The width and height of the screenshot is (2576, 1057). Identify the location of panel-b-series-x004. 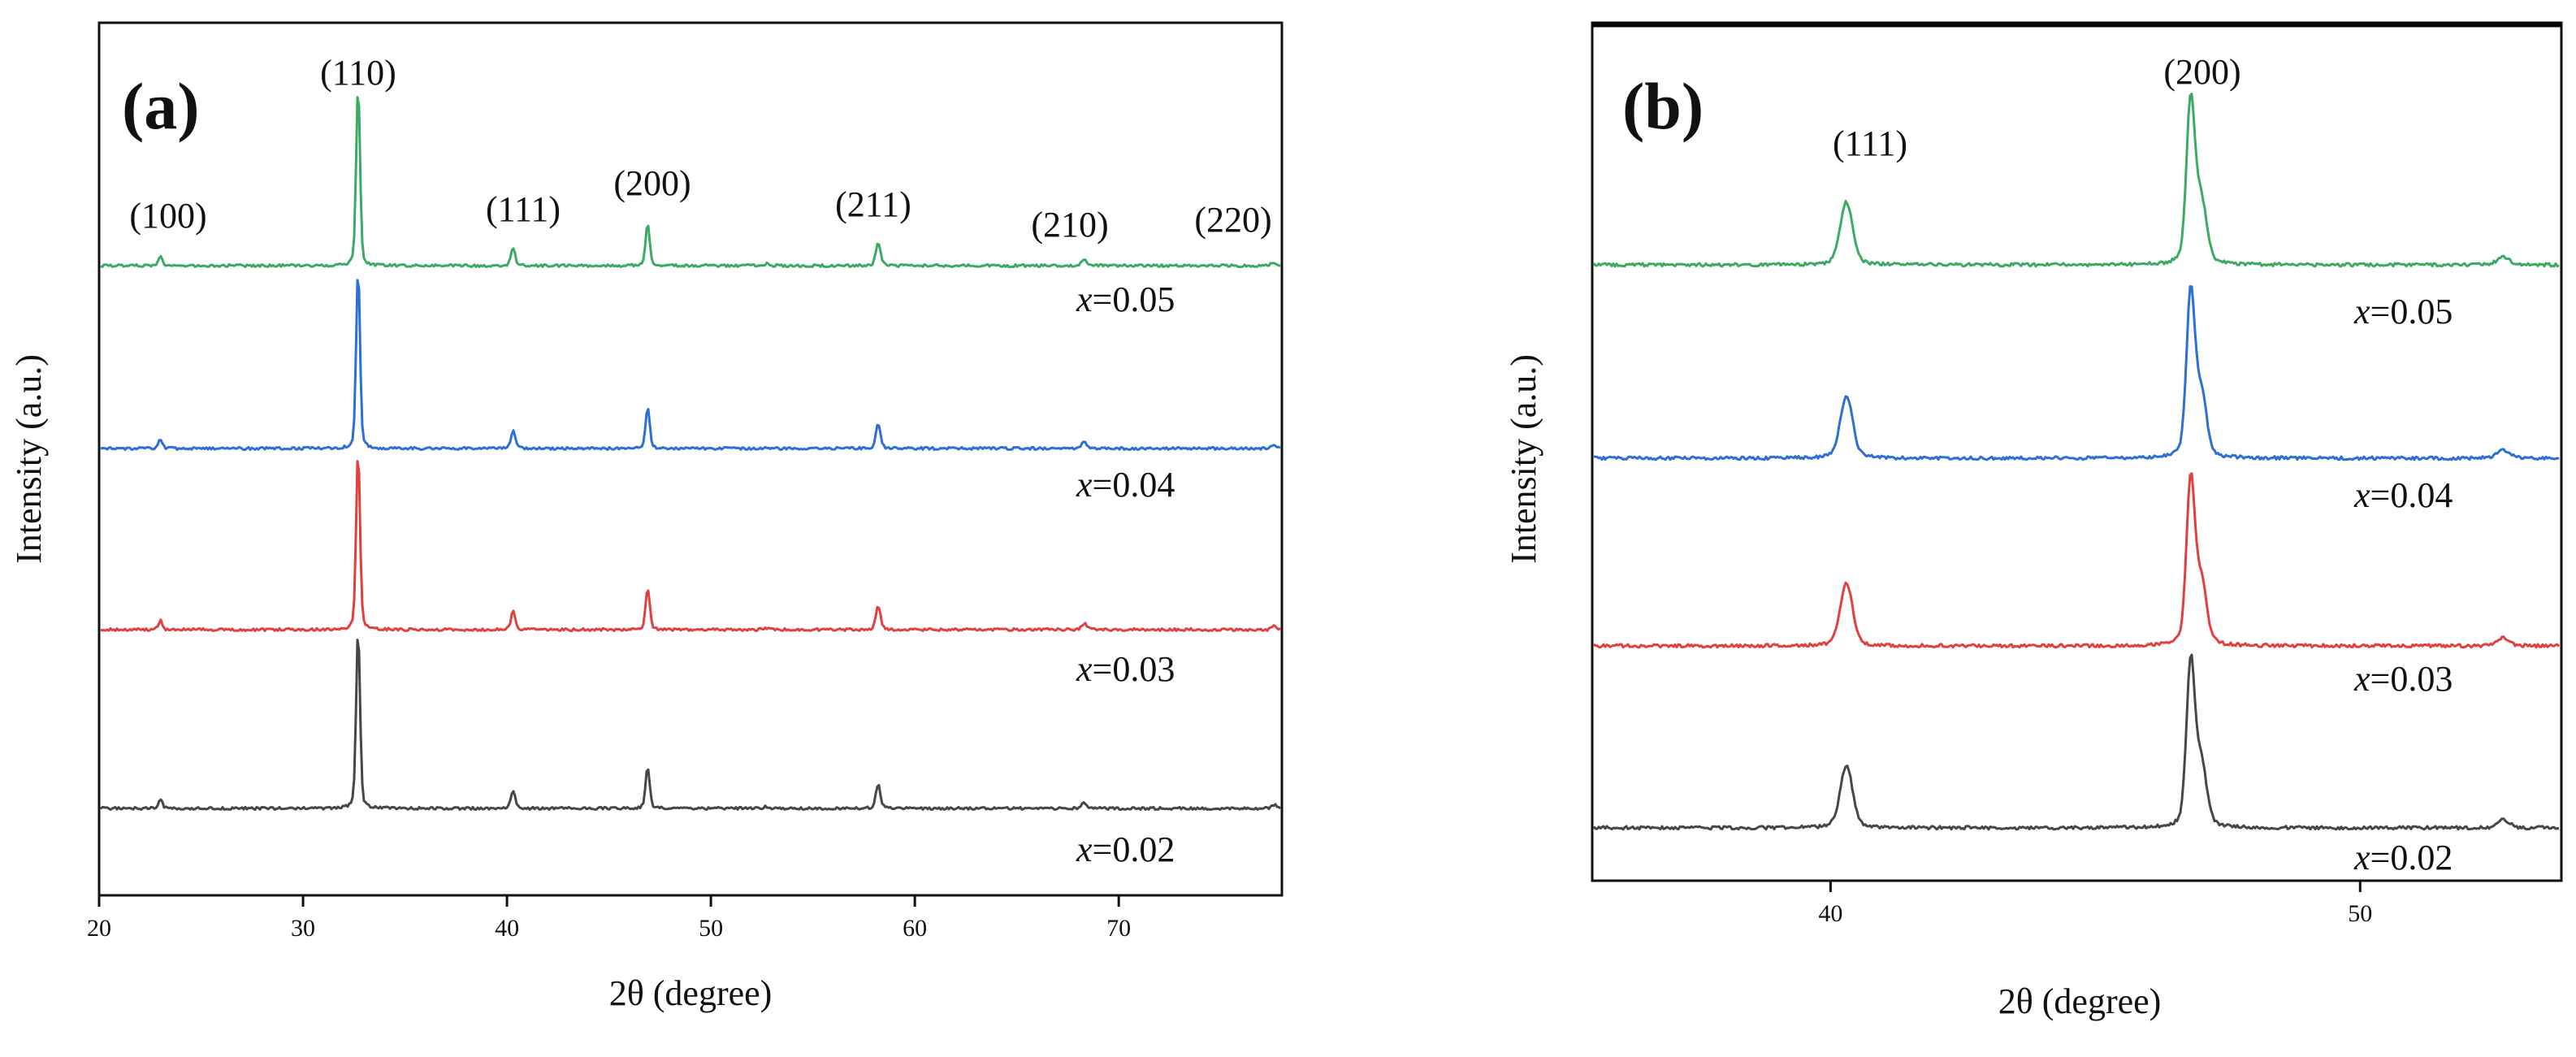
(2077, 373).